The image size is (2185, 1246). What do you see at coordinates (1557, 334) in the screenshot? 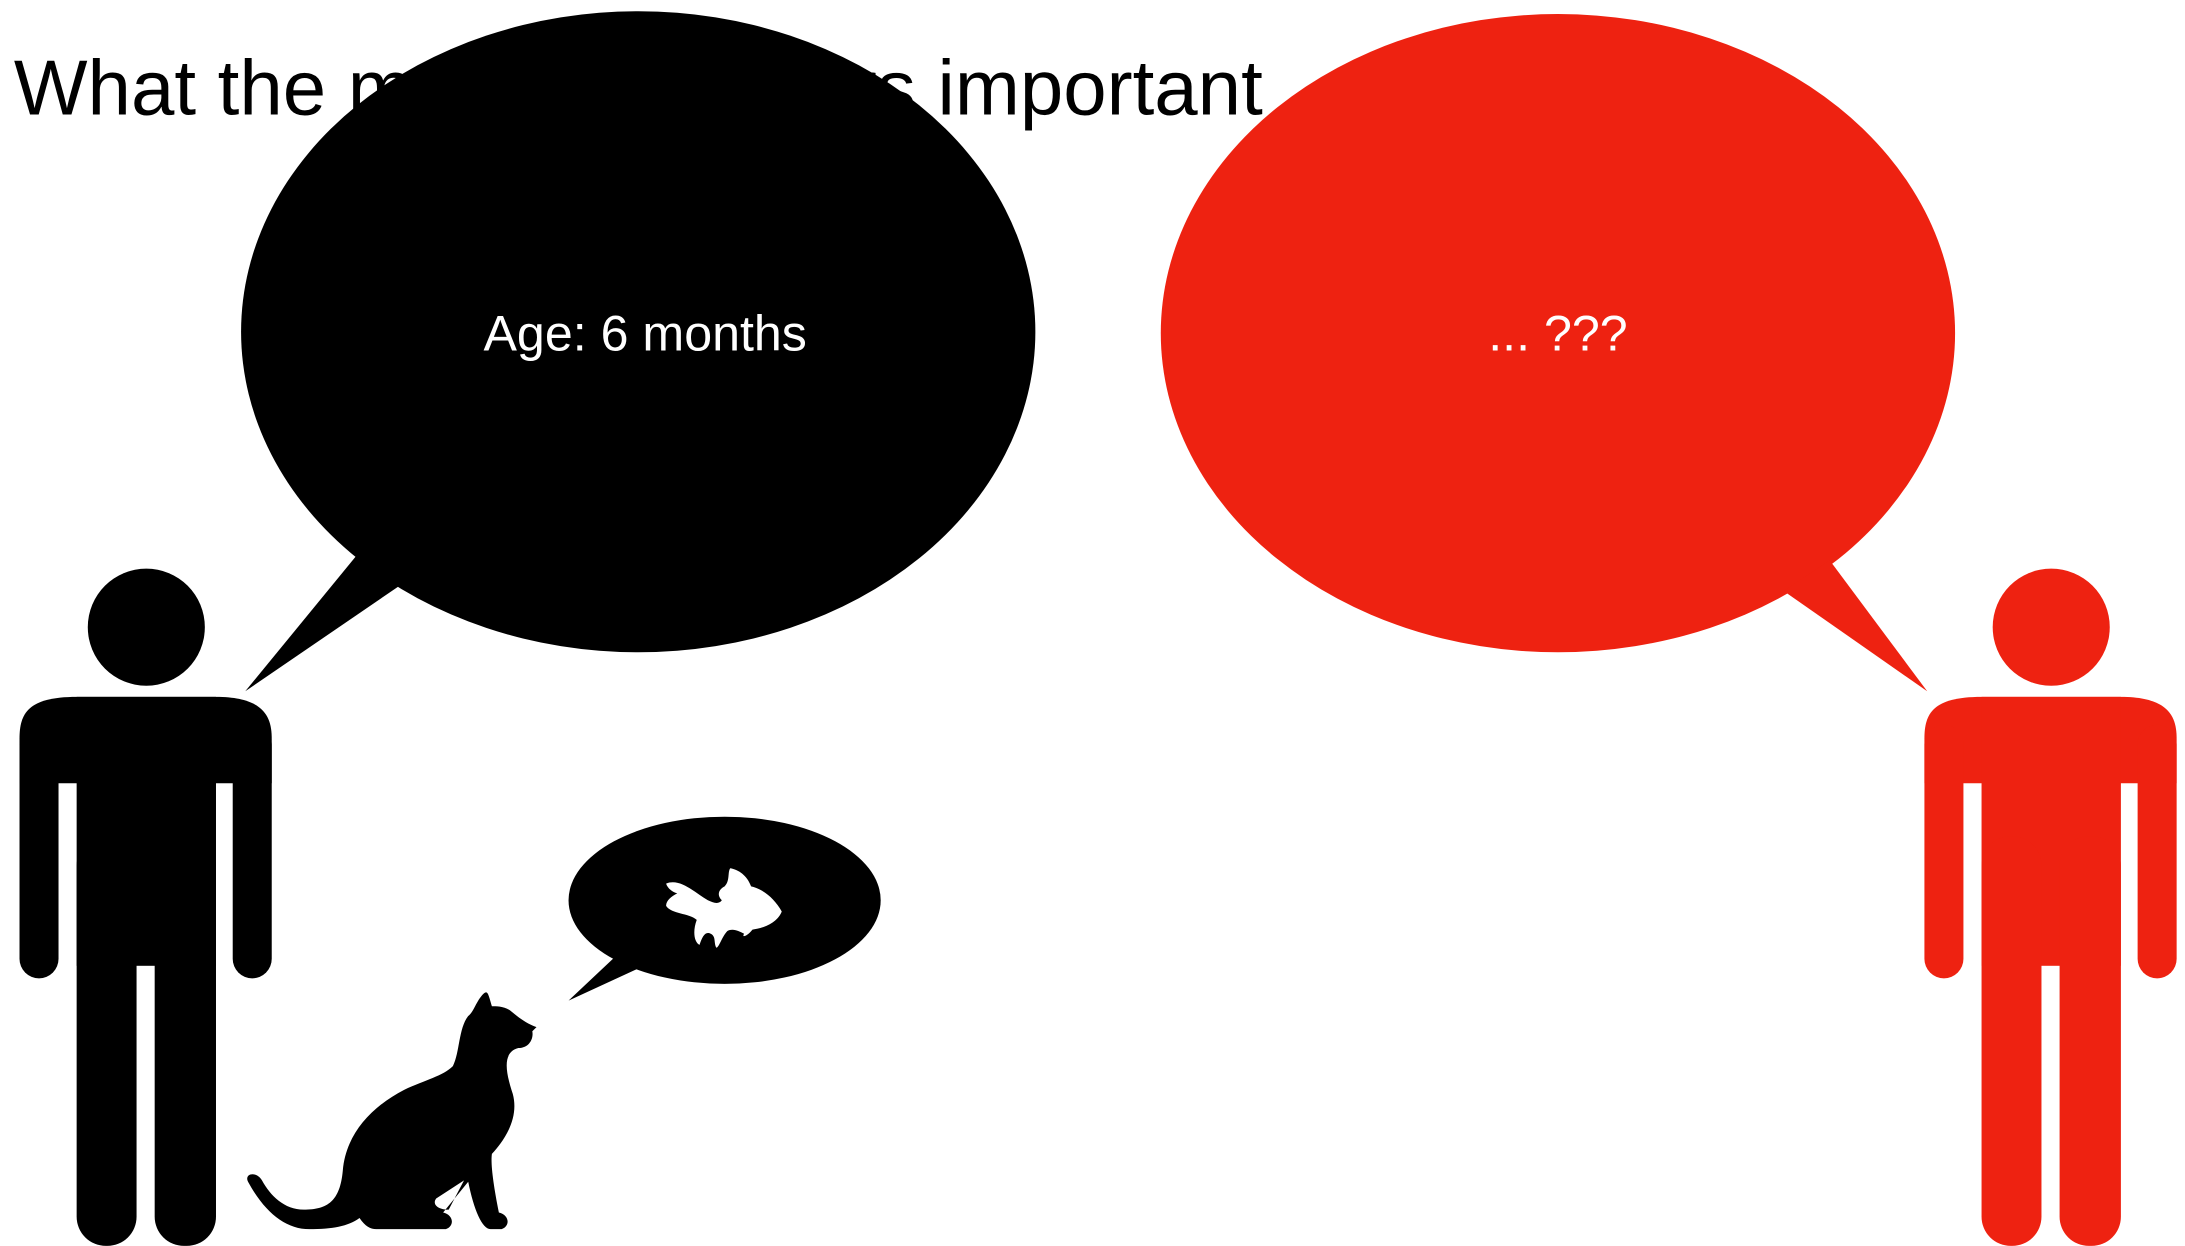
I see `right-bubble-text: ... ???` at bounding box center [1557, 334].